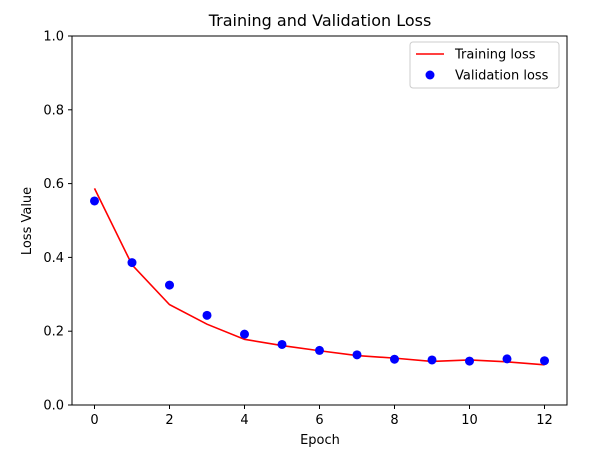 Image resolution: width=609 pixels, height=454 pixels. What do you see at coordinates (53, 184) in the screenshot?
I see `y-tick-label: 0.6` at bounding box center [53, 184].